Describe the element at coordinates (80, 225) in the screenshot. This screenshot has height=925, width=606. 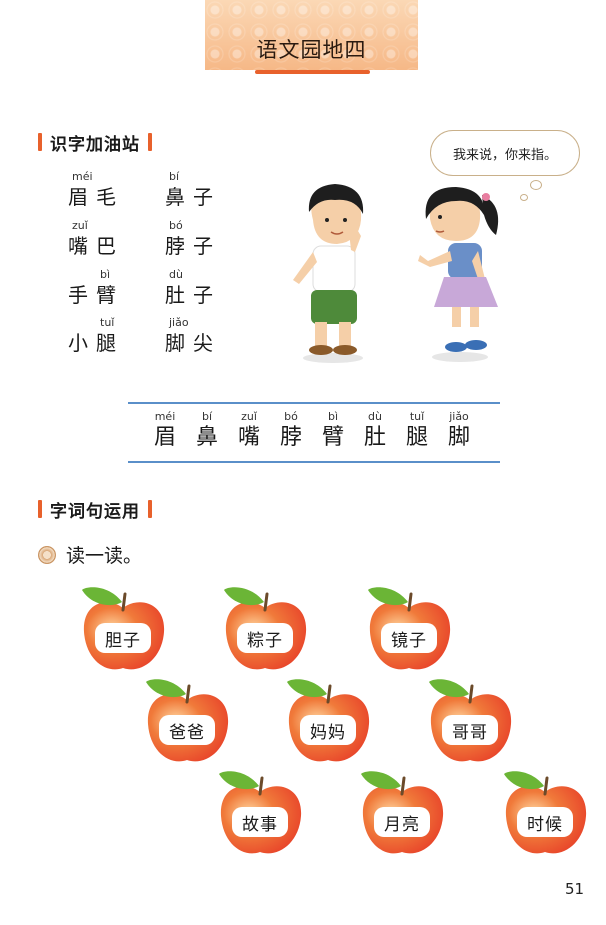
I see `word-pinyin: zuǐ` at that location.